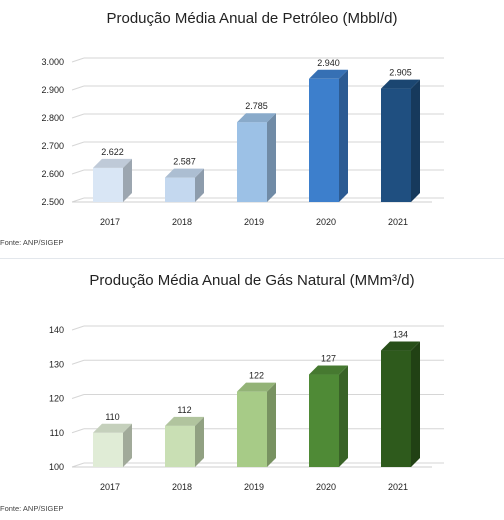 The image size is (504, 520). I want to click on y-tick-label: 100, so click(56, 467).